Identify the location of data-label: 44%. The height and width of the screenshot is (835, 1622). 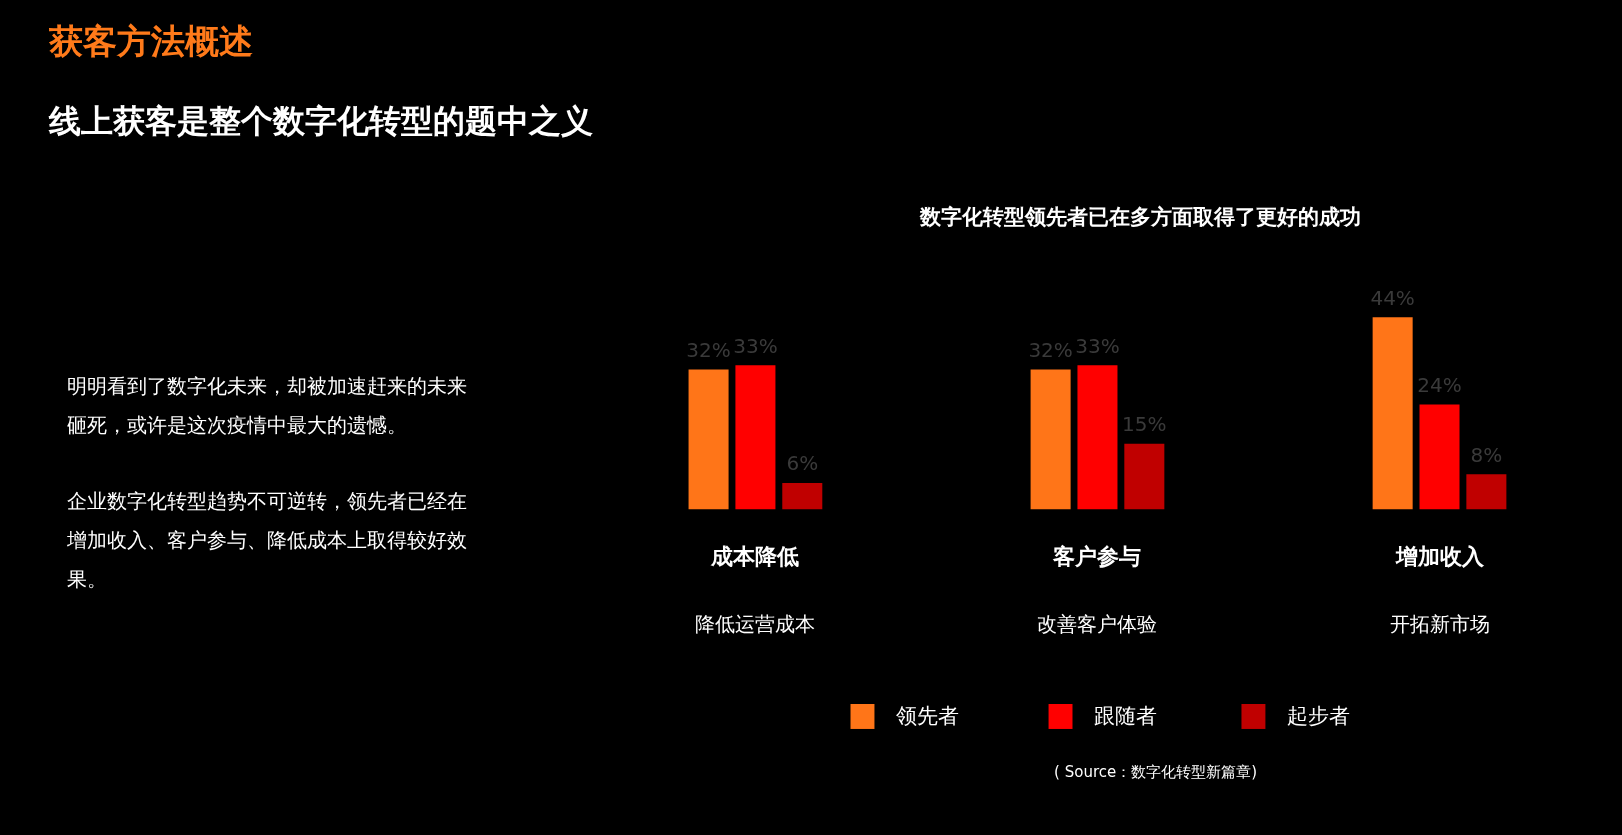
(1392, 297).